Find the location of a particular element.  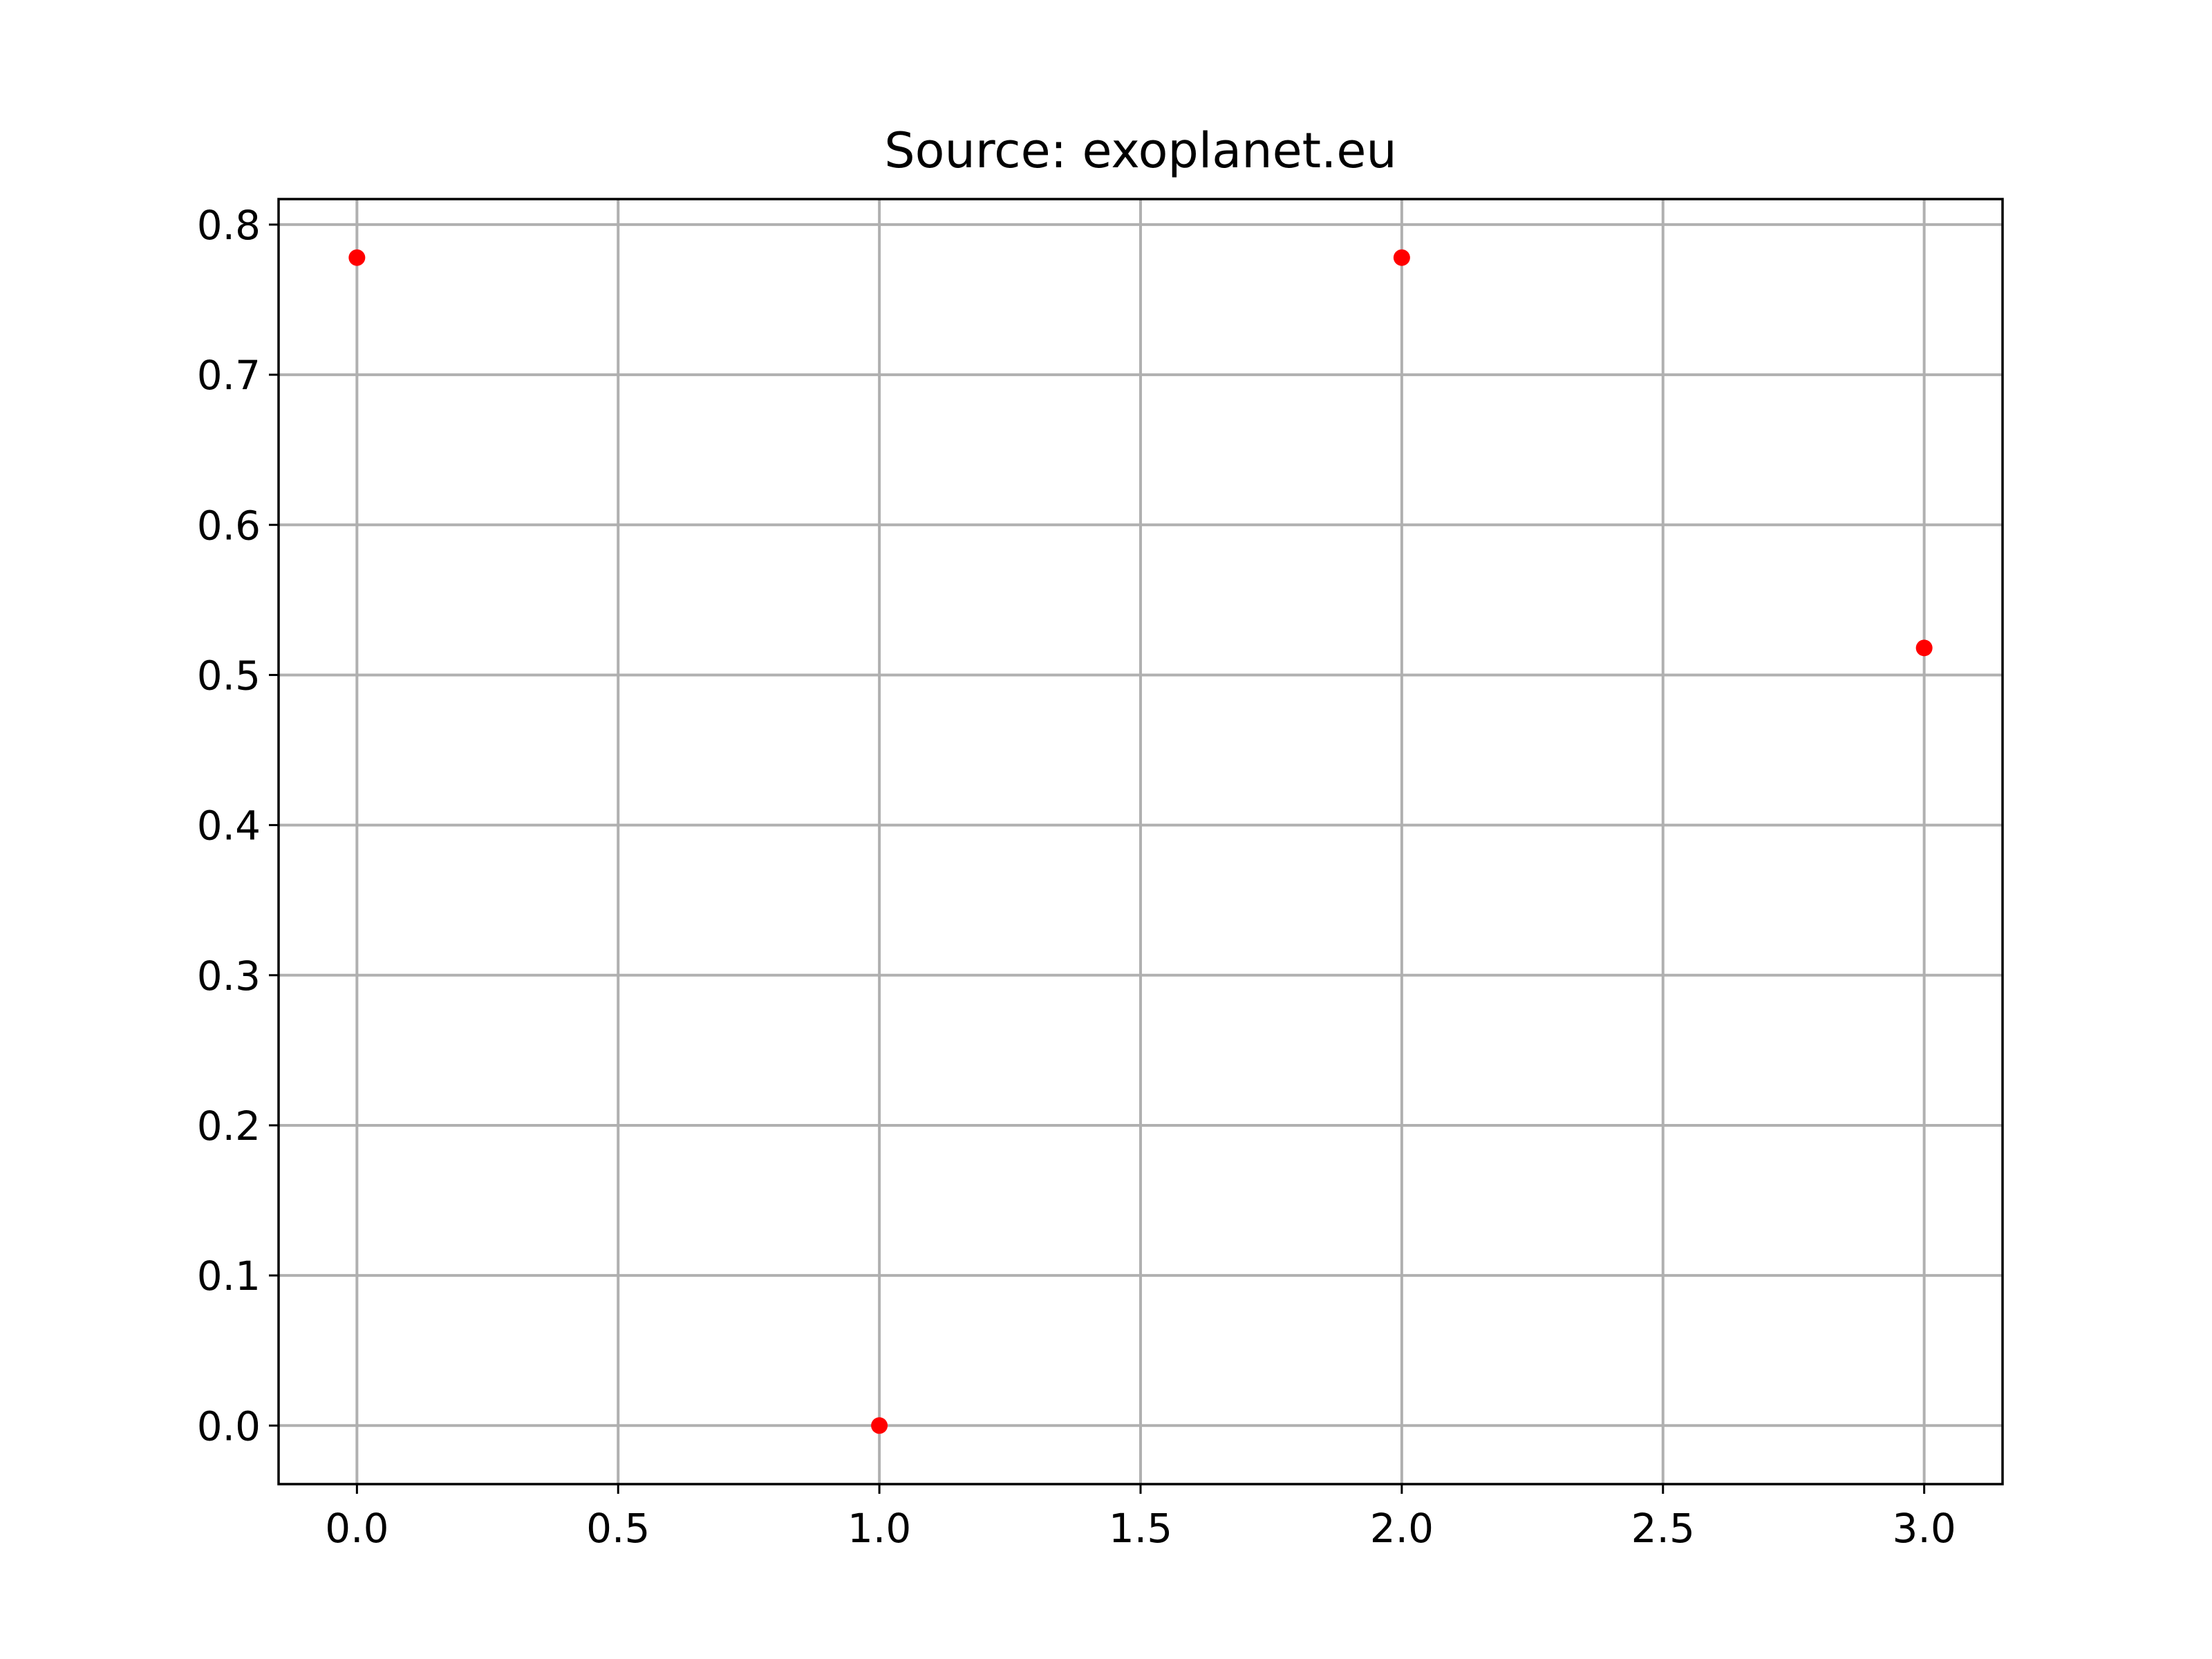

y-tick-label: 0.3 is located at coordinates (229, 976).